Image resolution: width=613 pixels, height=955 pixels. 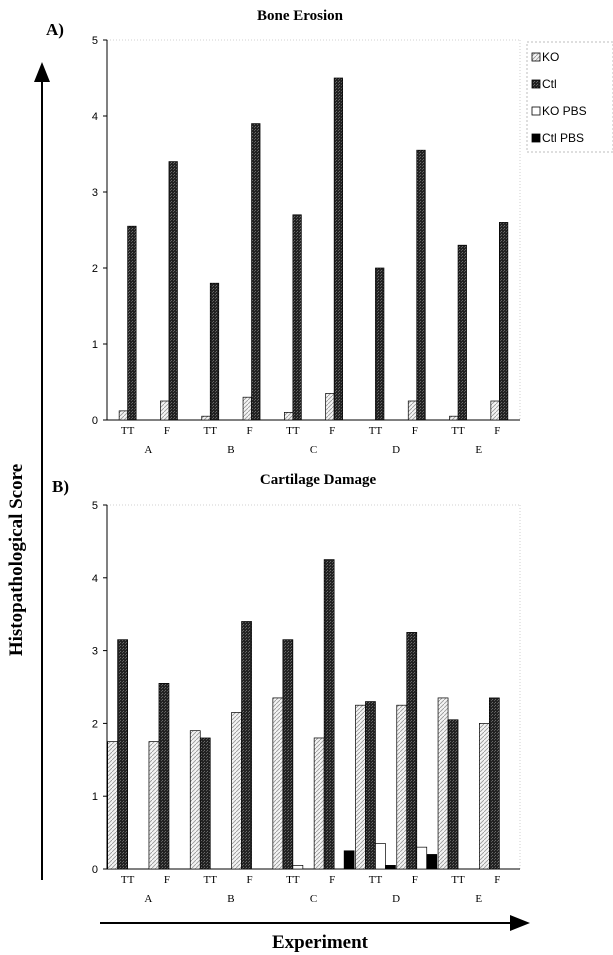 What do you see at coordinates (42, 72) in the screenshot?
I see `figure-y-axis-arrowhead` at bounding box center [42, 72].